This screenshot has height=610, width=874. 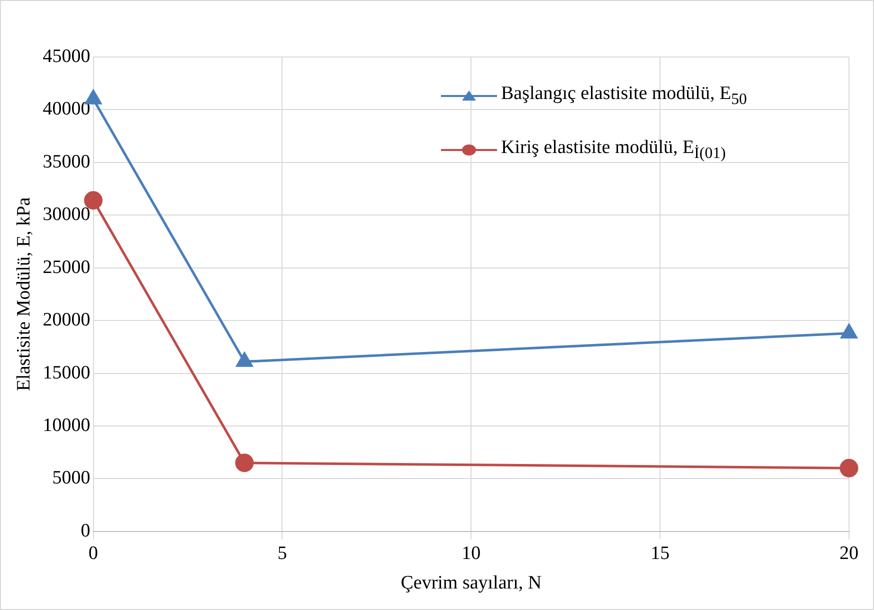 What do you see at coordinates (66, 425) in the screenshot?
I see `y-tick-label: 10000` at bounding box center [66, 425].